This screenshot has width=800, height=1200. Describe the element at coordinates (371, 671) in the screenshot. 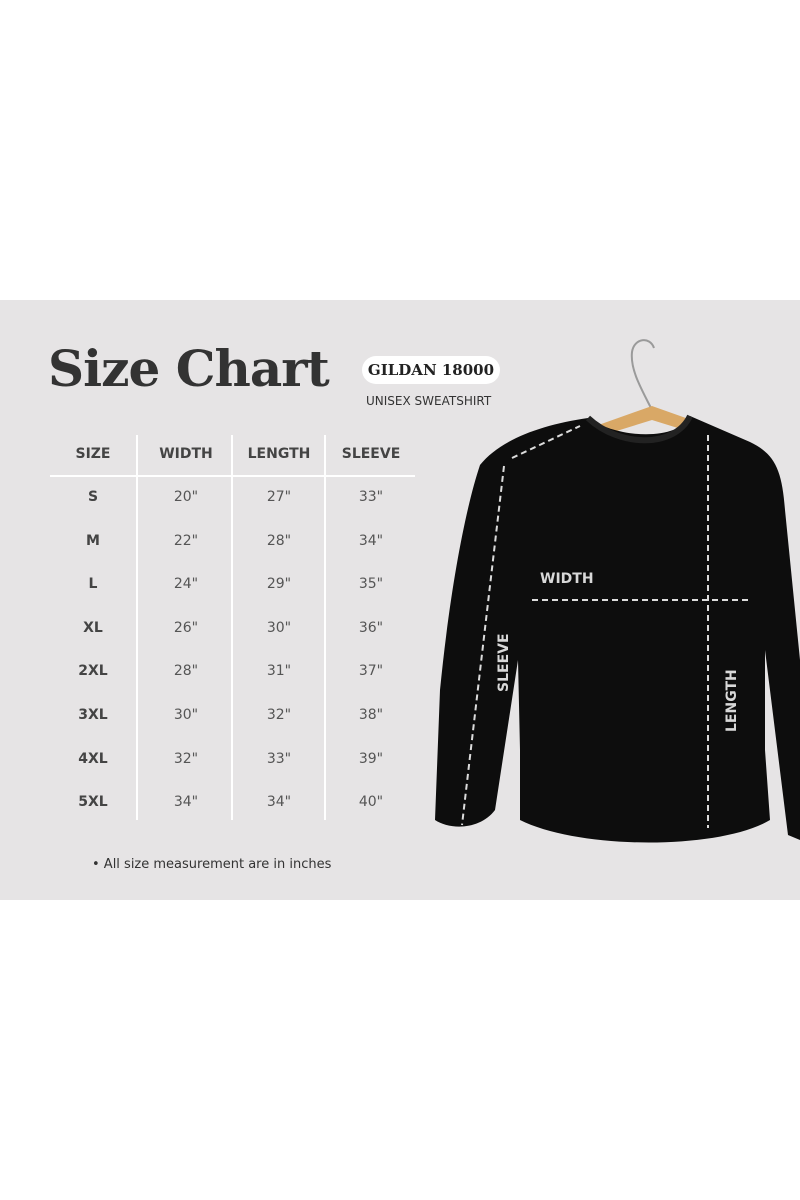

I see `measurement-cell: 37"` at that location.